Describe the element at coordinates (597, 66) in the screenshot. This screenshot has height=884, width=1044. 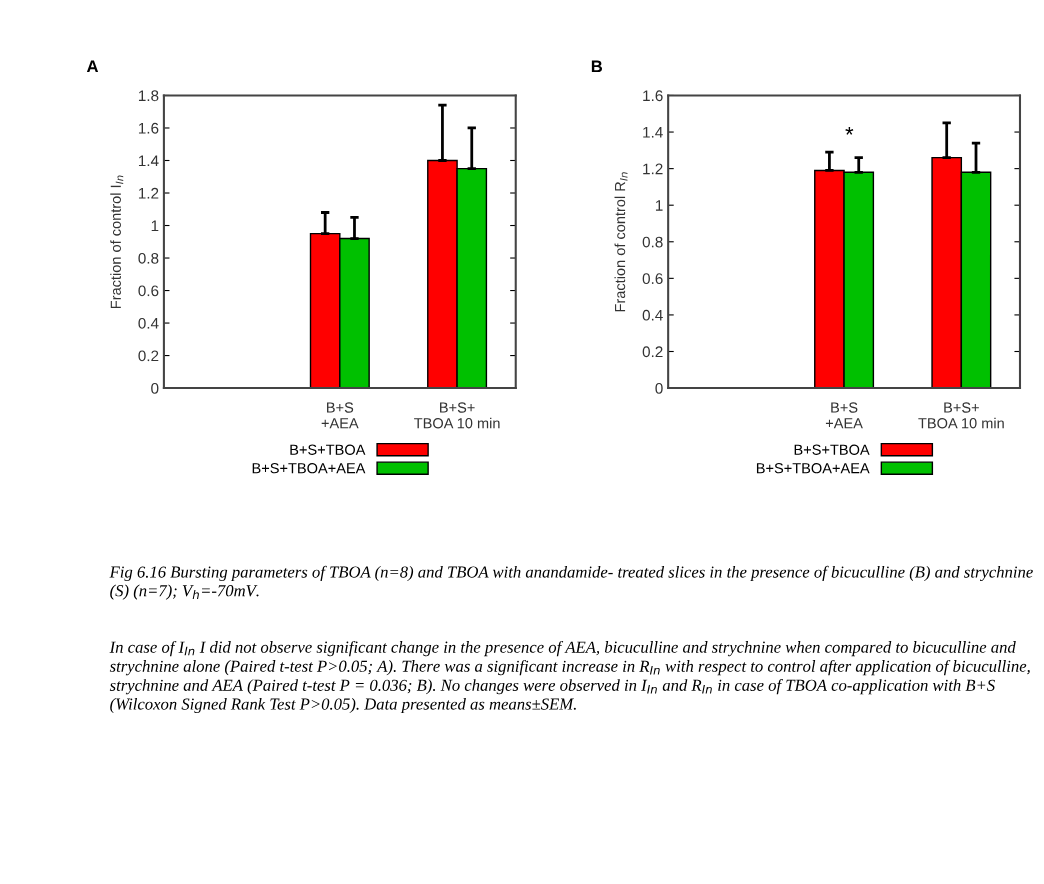
I see `chart-title: B` at that location.